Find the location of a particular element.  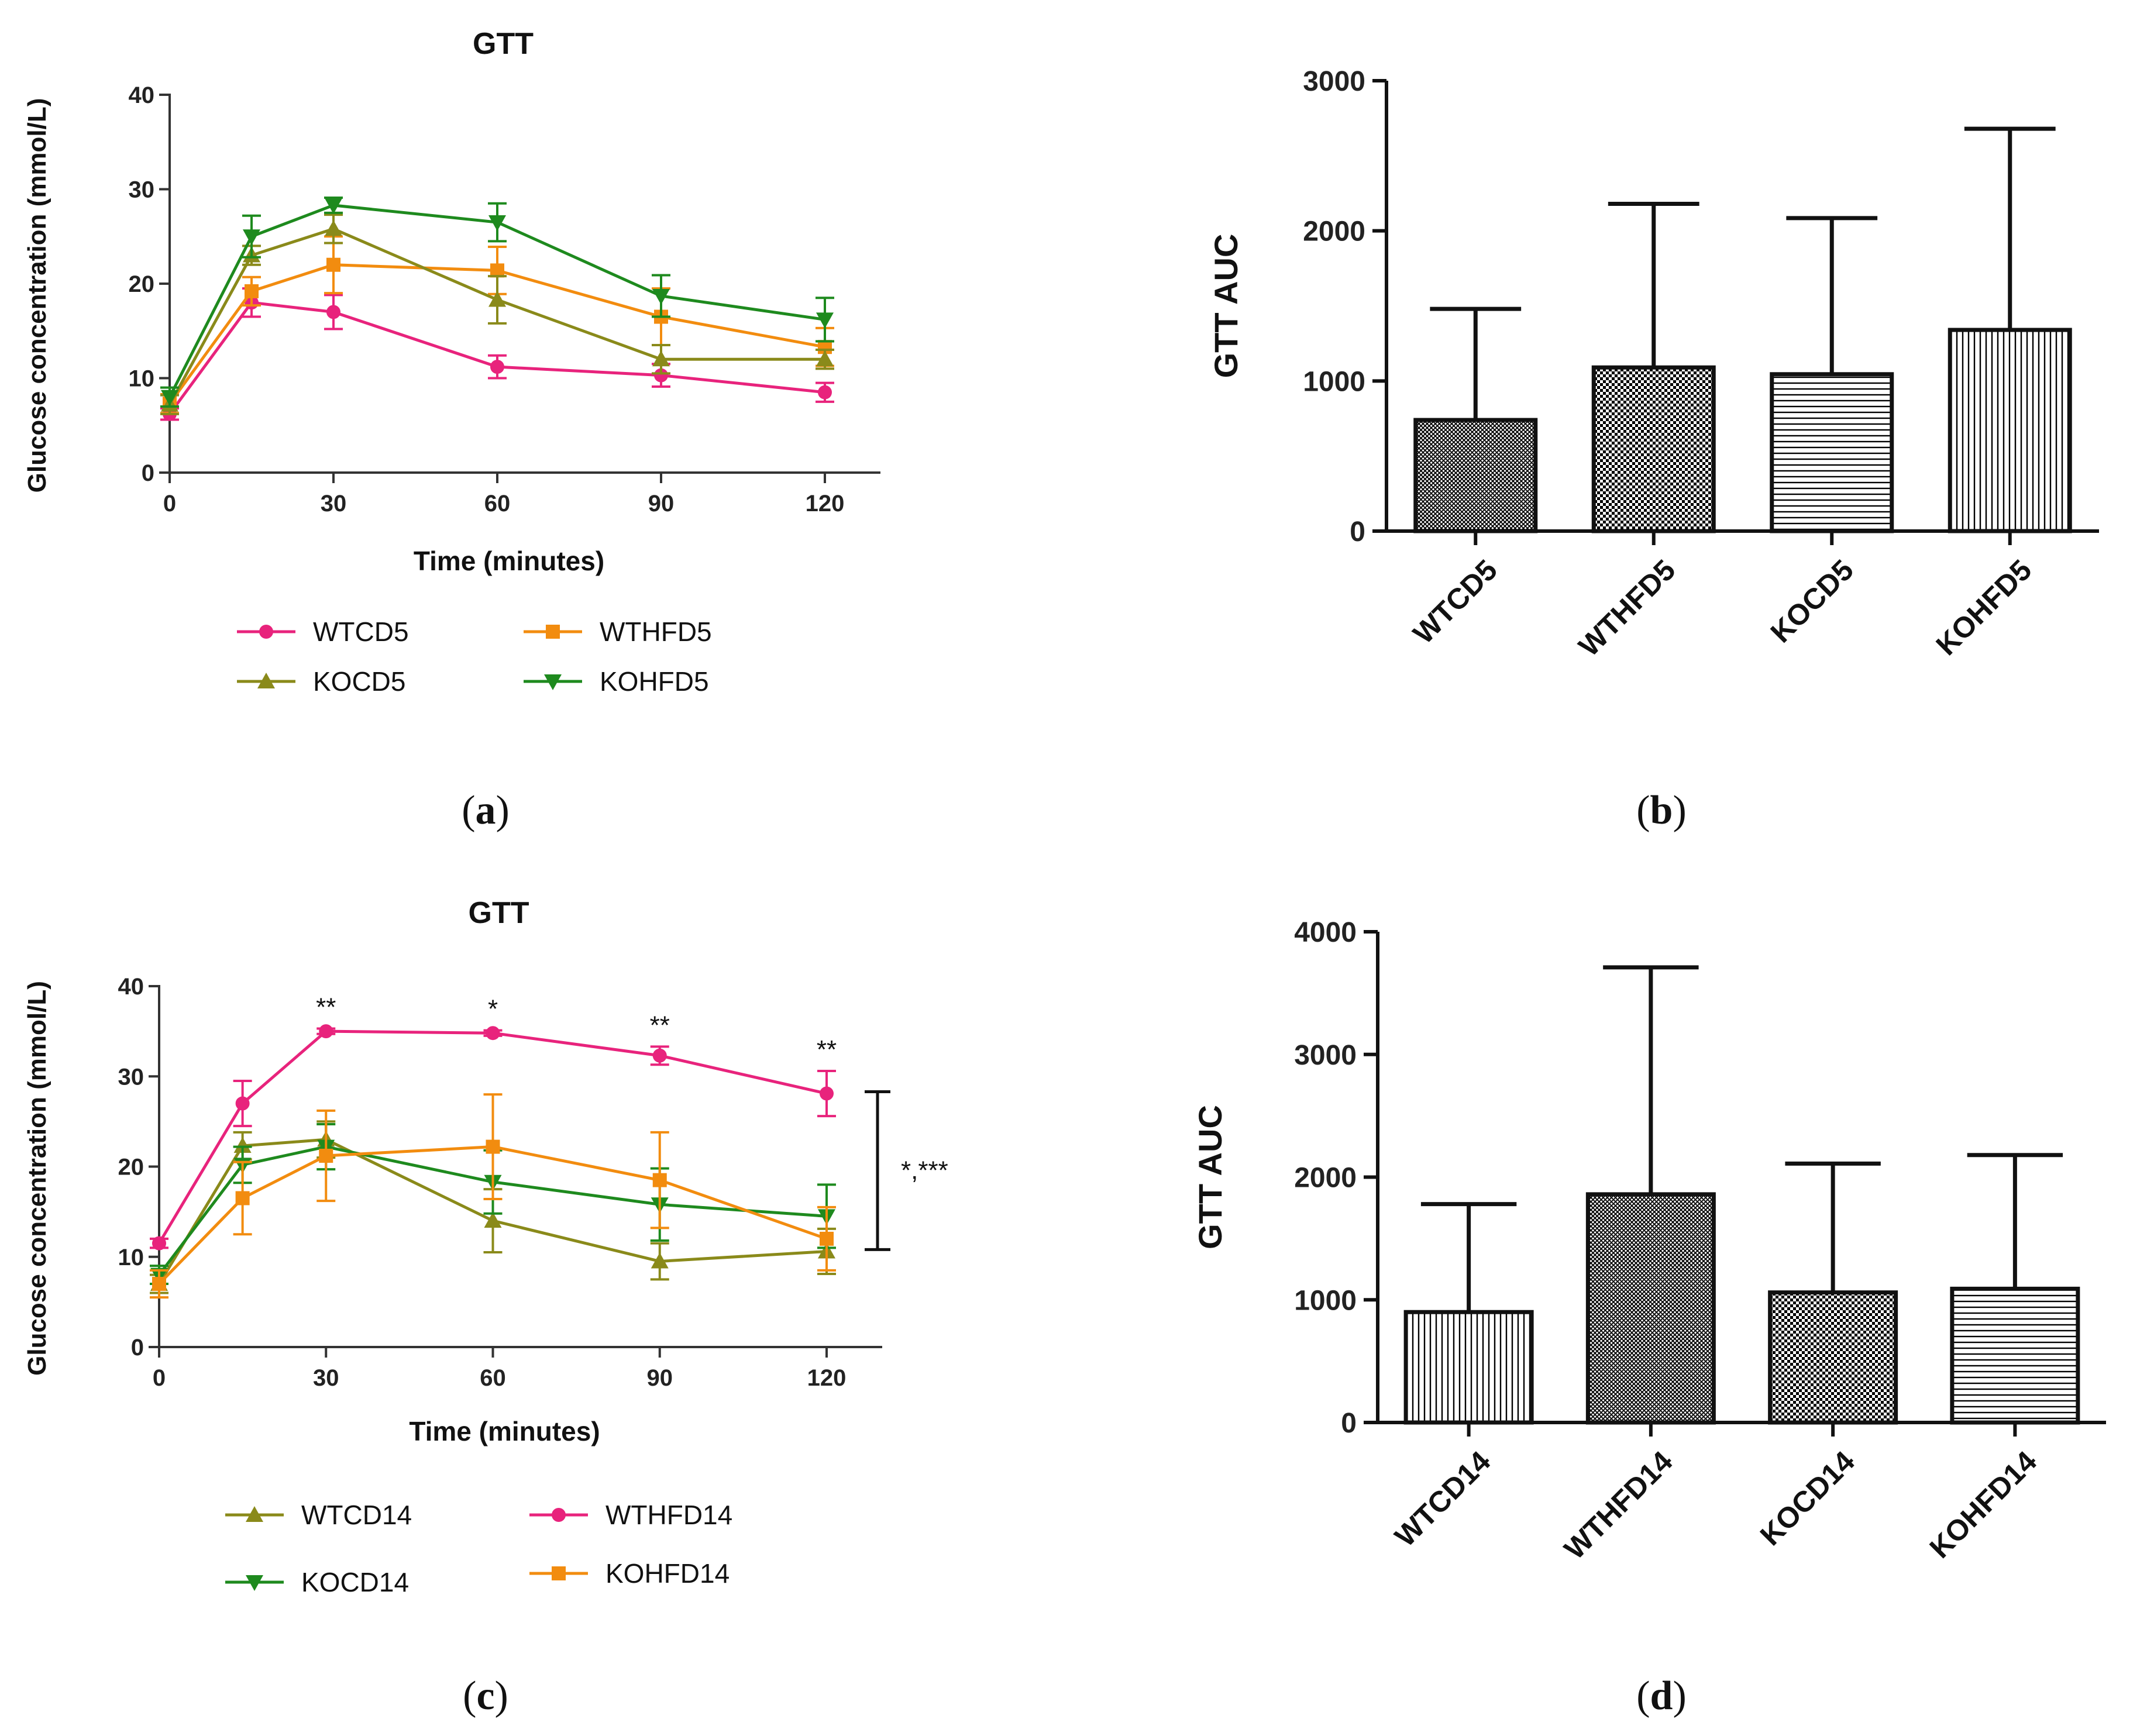

bar-group-WTHFD5: WTHFD5 is located at coordinates (1644, 432).